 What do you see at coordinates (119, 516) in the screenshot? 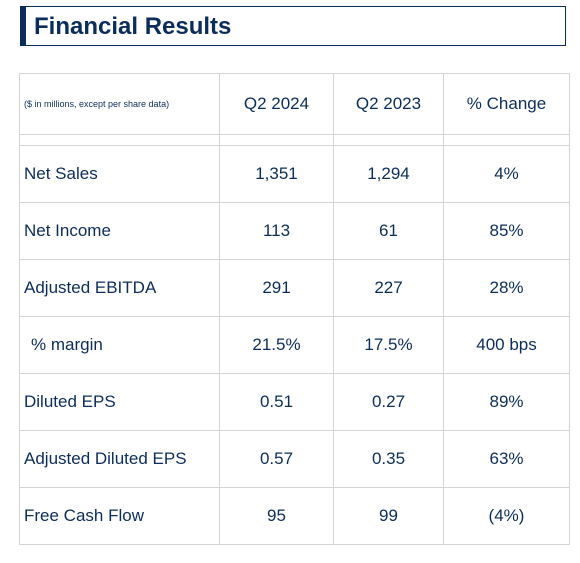
I see `row-label: Free Cash Flow` at bounding box center [119, 516].